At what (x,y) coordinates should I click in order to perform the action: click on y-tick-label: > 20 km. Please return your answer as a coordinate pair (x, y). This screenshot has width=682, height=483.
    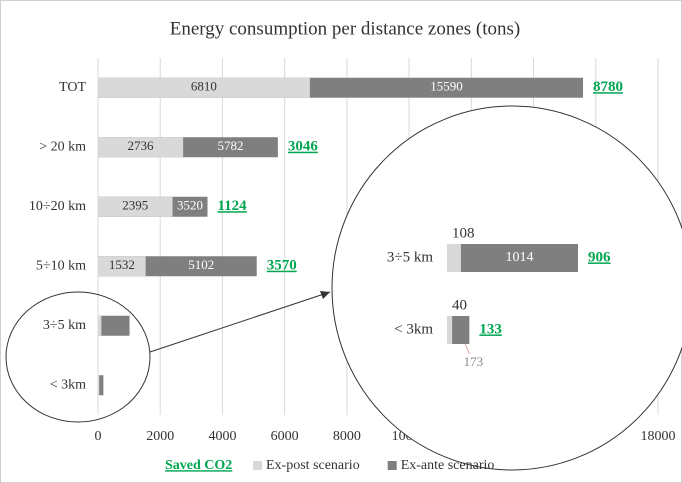
    Looking at the image, I should click on (62, 146).